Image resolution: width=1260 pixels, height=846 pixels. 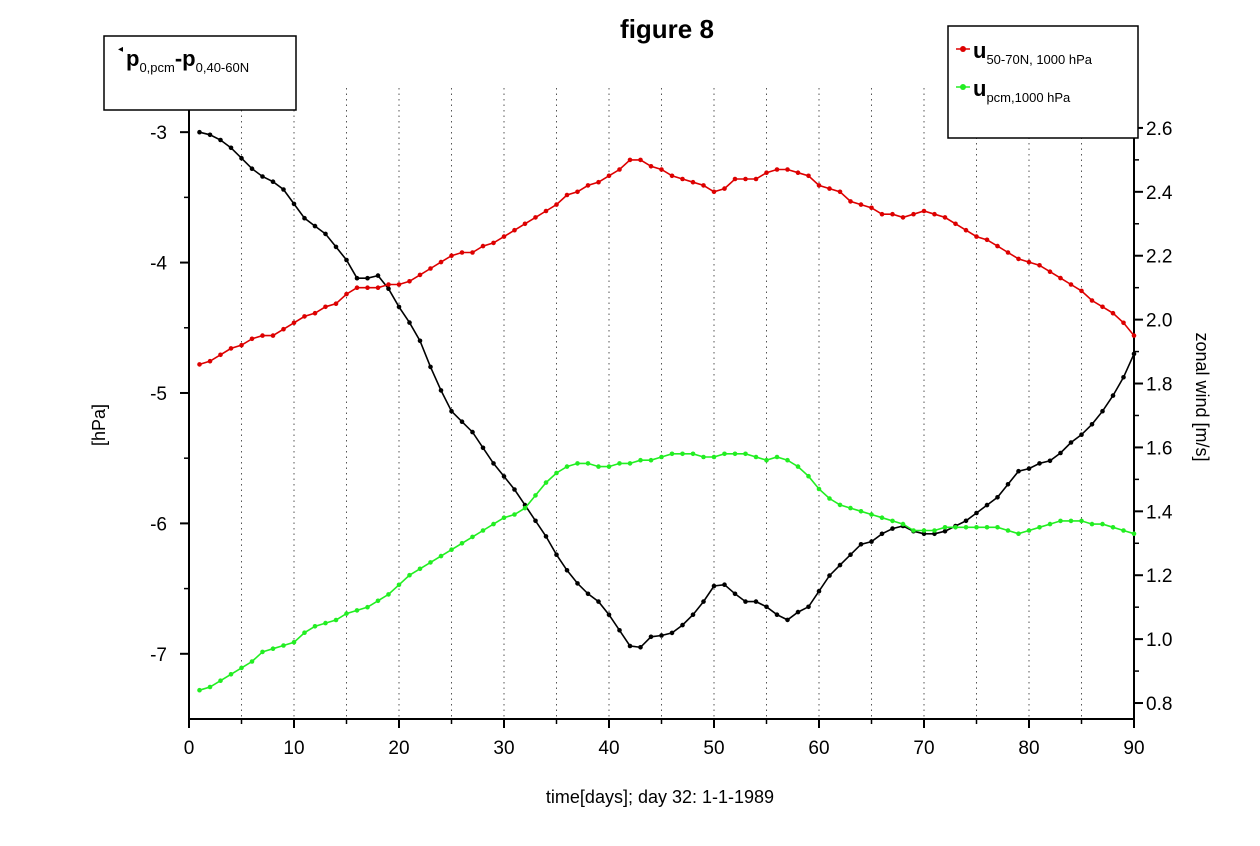 What do you see at coordinates (1159, 640) in the screenshot?
I see `y-right-tick-label: 1.0` at bounding box center [1159, 640].